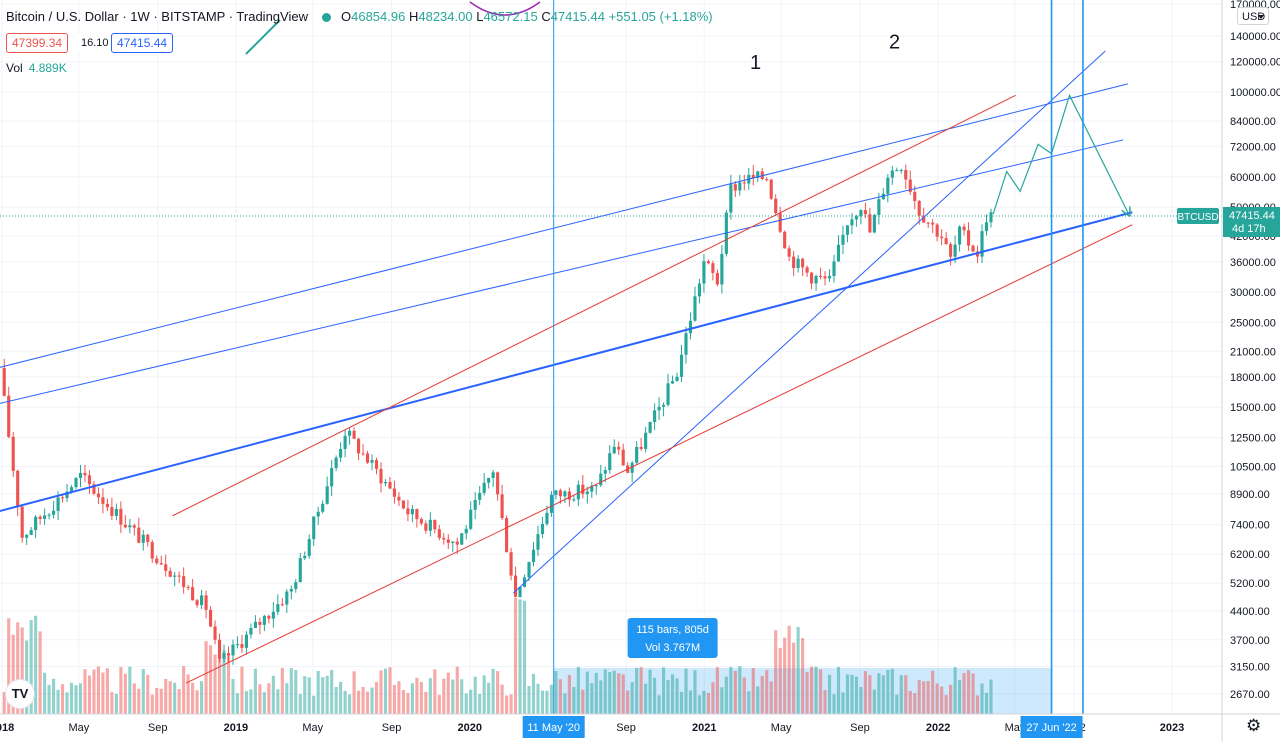 The height and width of the screenshot is (742, 1280). What do you see at coordinates (1253, 323) in the screenshot?
I see `y-tick-label: 25000.00` at bounding box center [1253, 323].